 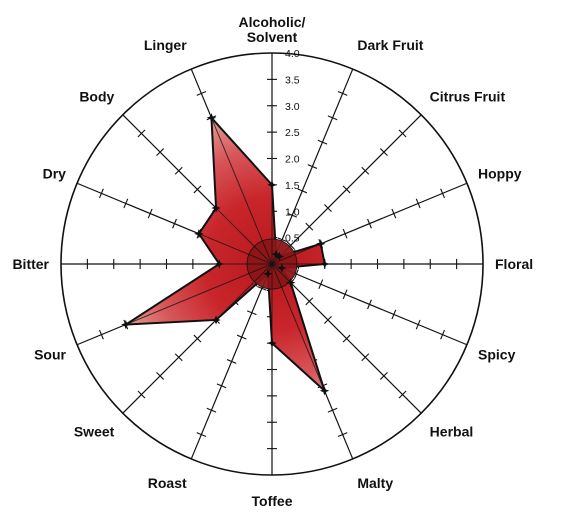 What do you see at coordinates (290, 282) in the screenshot?
I see `data-point-herbal` at bounding box center [290, 282].